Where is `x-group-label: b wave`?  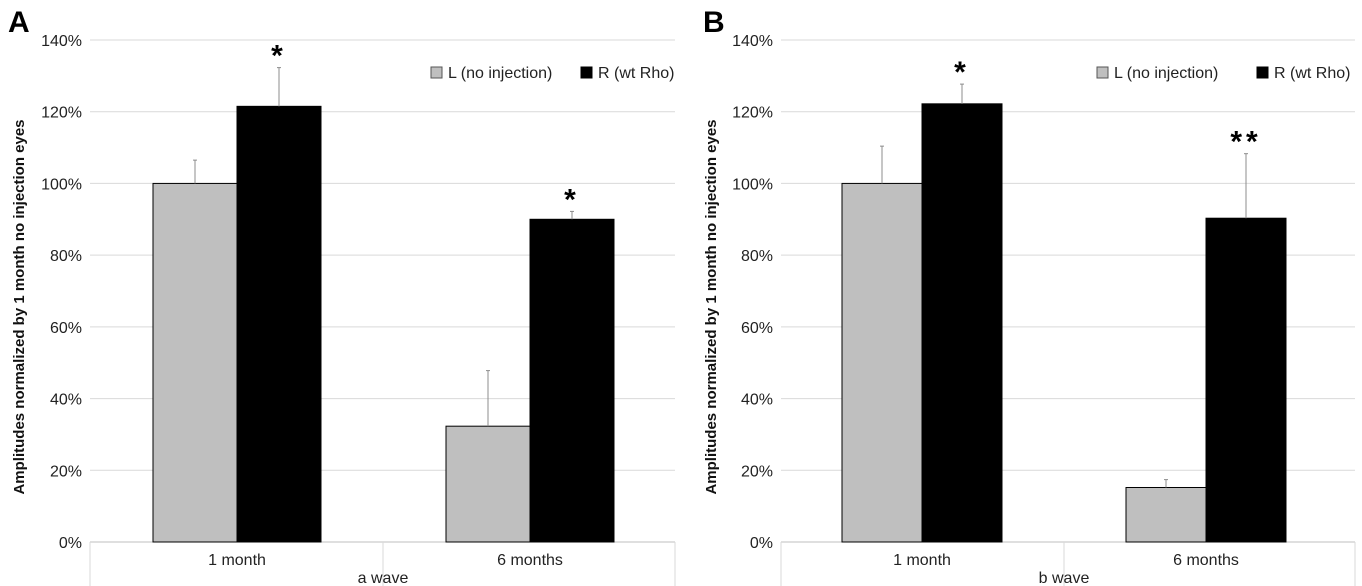
x-group-label: b wave is located at coordinates (1064, 578).